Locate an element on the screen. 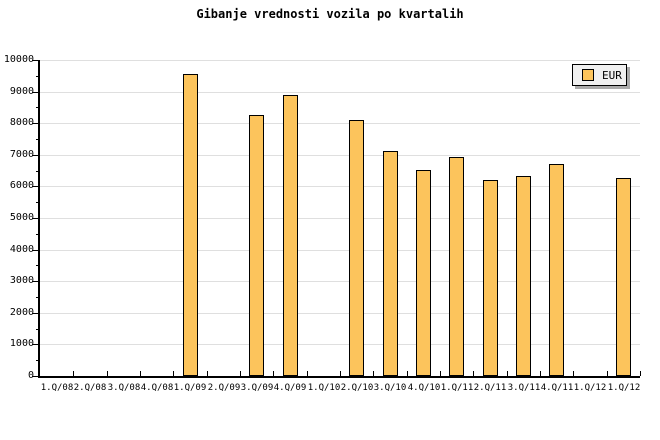  y-axis-tick-label: 9000 is located at coordinates (21, 91).